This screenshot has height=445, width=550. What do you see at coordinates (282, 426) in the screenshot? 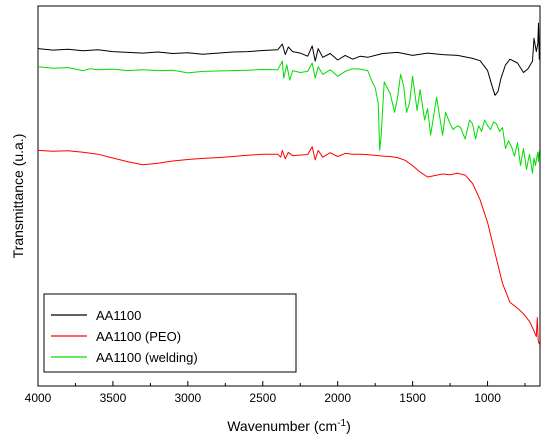
I see `x-axis-title-main: Wavenumber (cm` at bounding box center [282, 426].